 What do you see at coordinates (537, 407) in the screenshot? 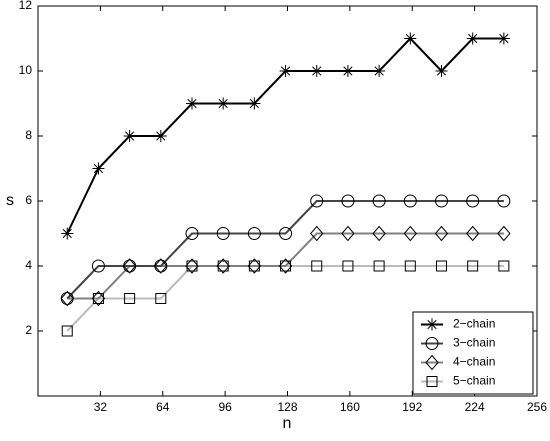
I see `x-tick-label: 256` at bounding box center [537, 407].